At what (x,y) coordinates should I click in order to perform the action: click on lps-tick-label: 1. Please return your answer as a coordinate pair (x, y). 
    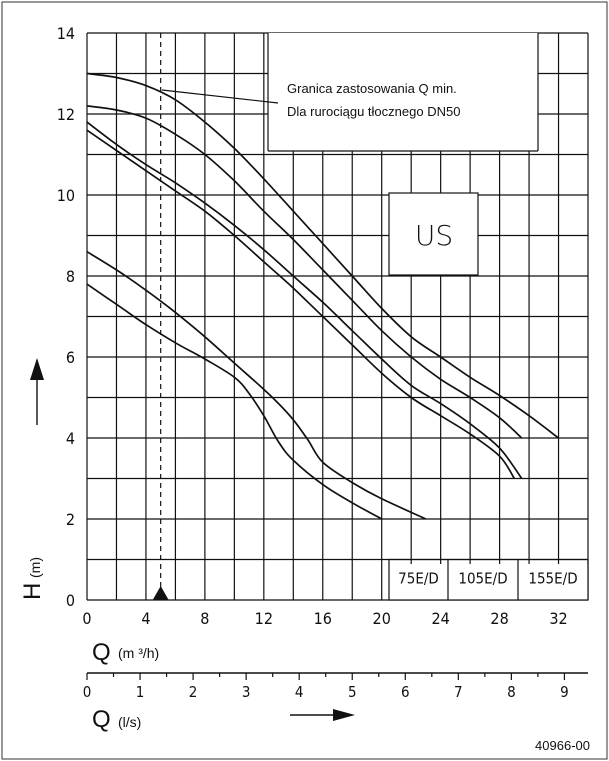
    Looking at the image, I should click on (140, 692).